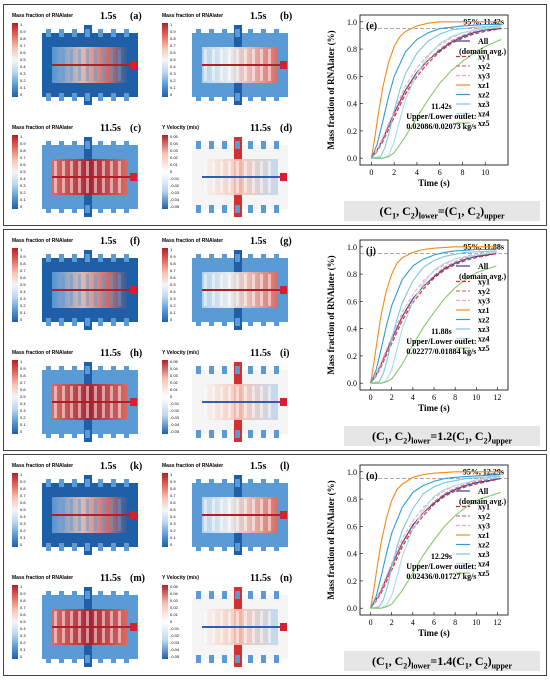  Describe the element at coordinates (394, 172) in the screenshot. I see `x-tick-label: 2` at that location.